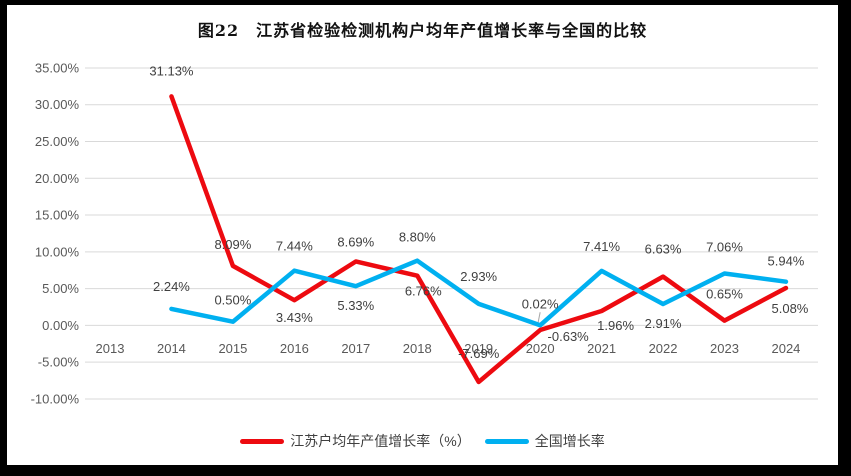  What do you see at coordinates (355, 305) in the screenshot?
I see `data-label: 5.33%` at bounding box center [355, 305].